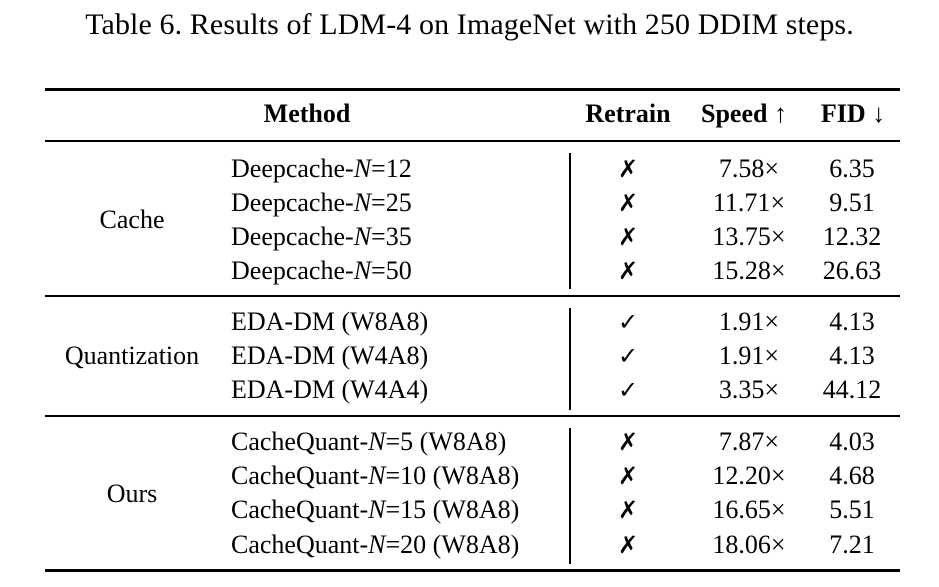 The width and height of the screenshot is (939, 587). What do you see at coordinates (321, 270) in the screenshot?
I see `method-cell: Deepcache-N=50` at bounding box center [321, 270].